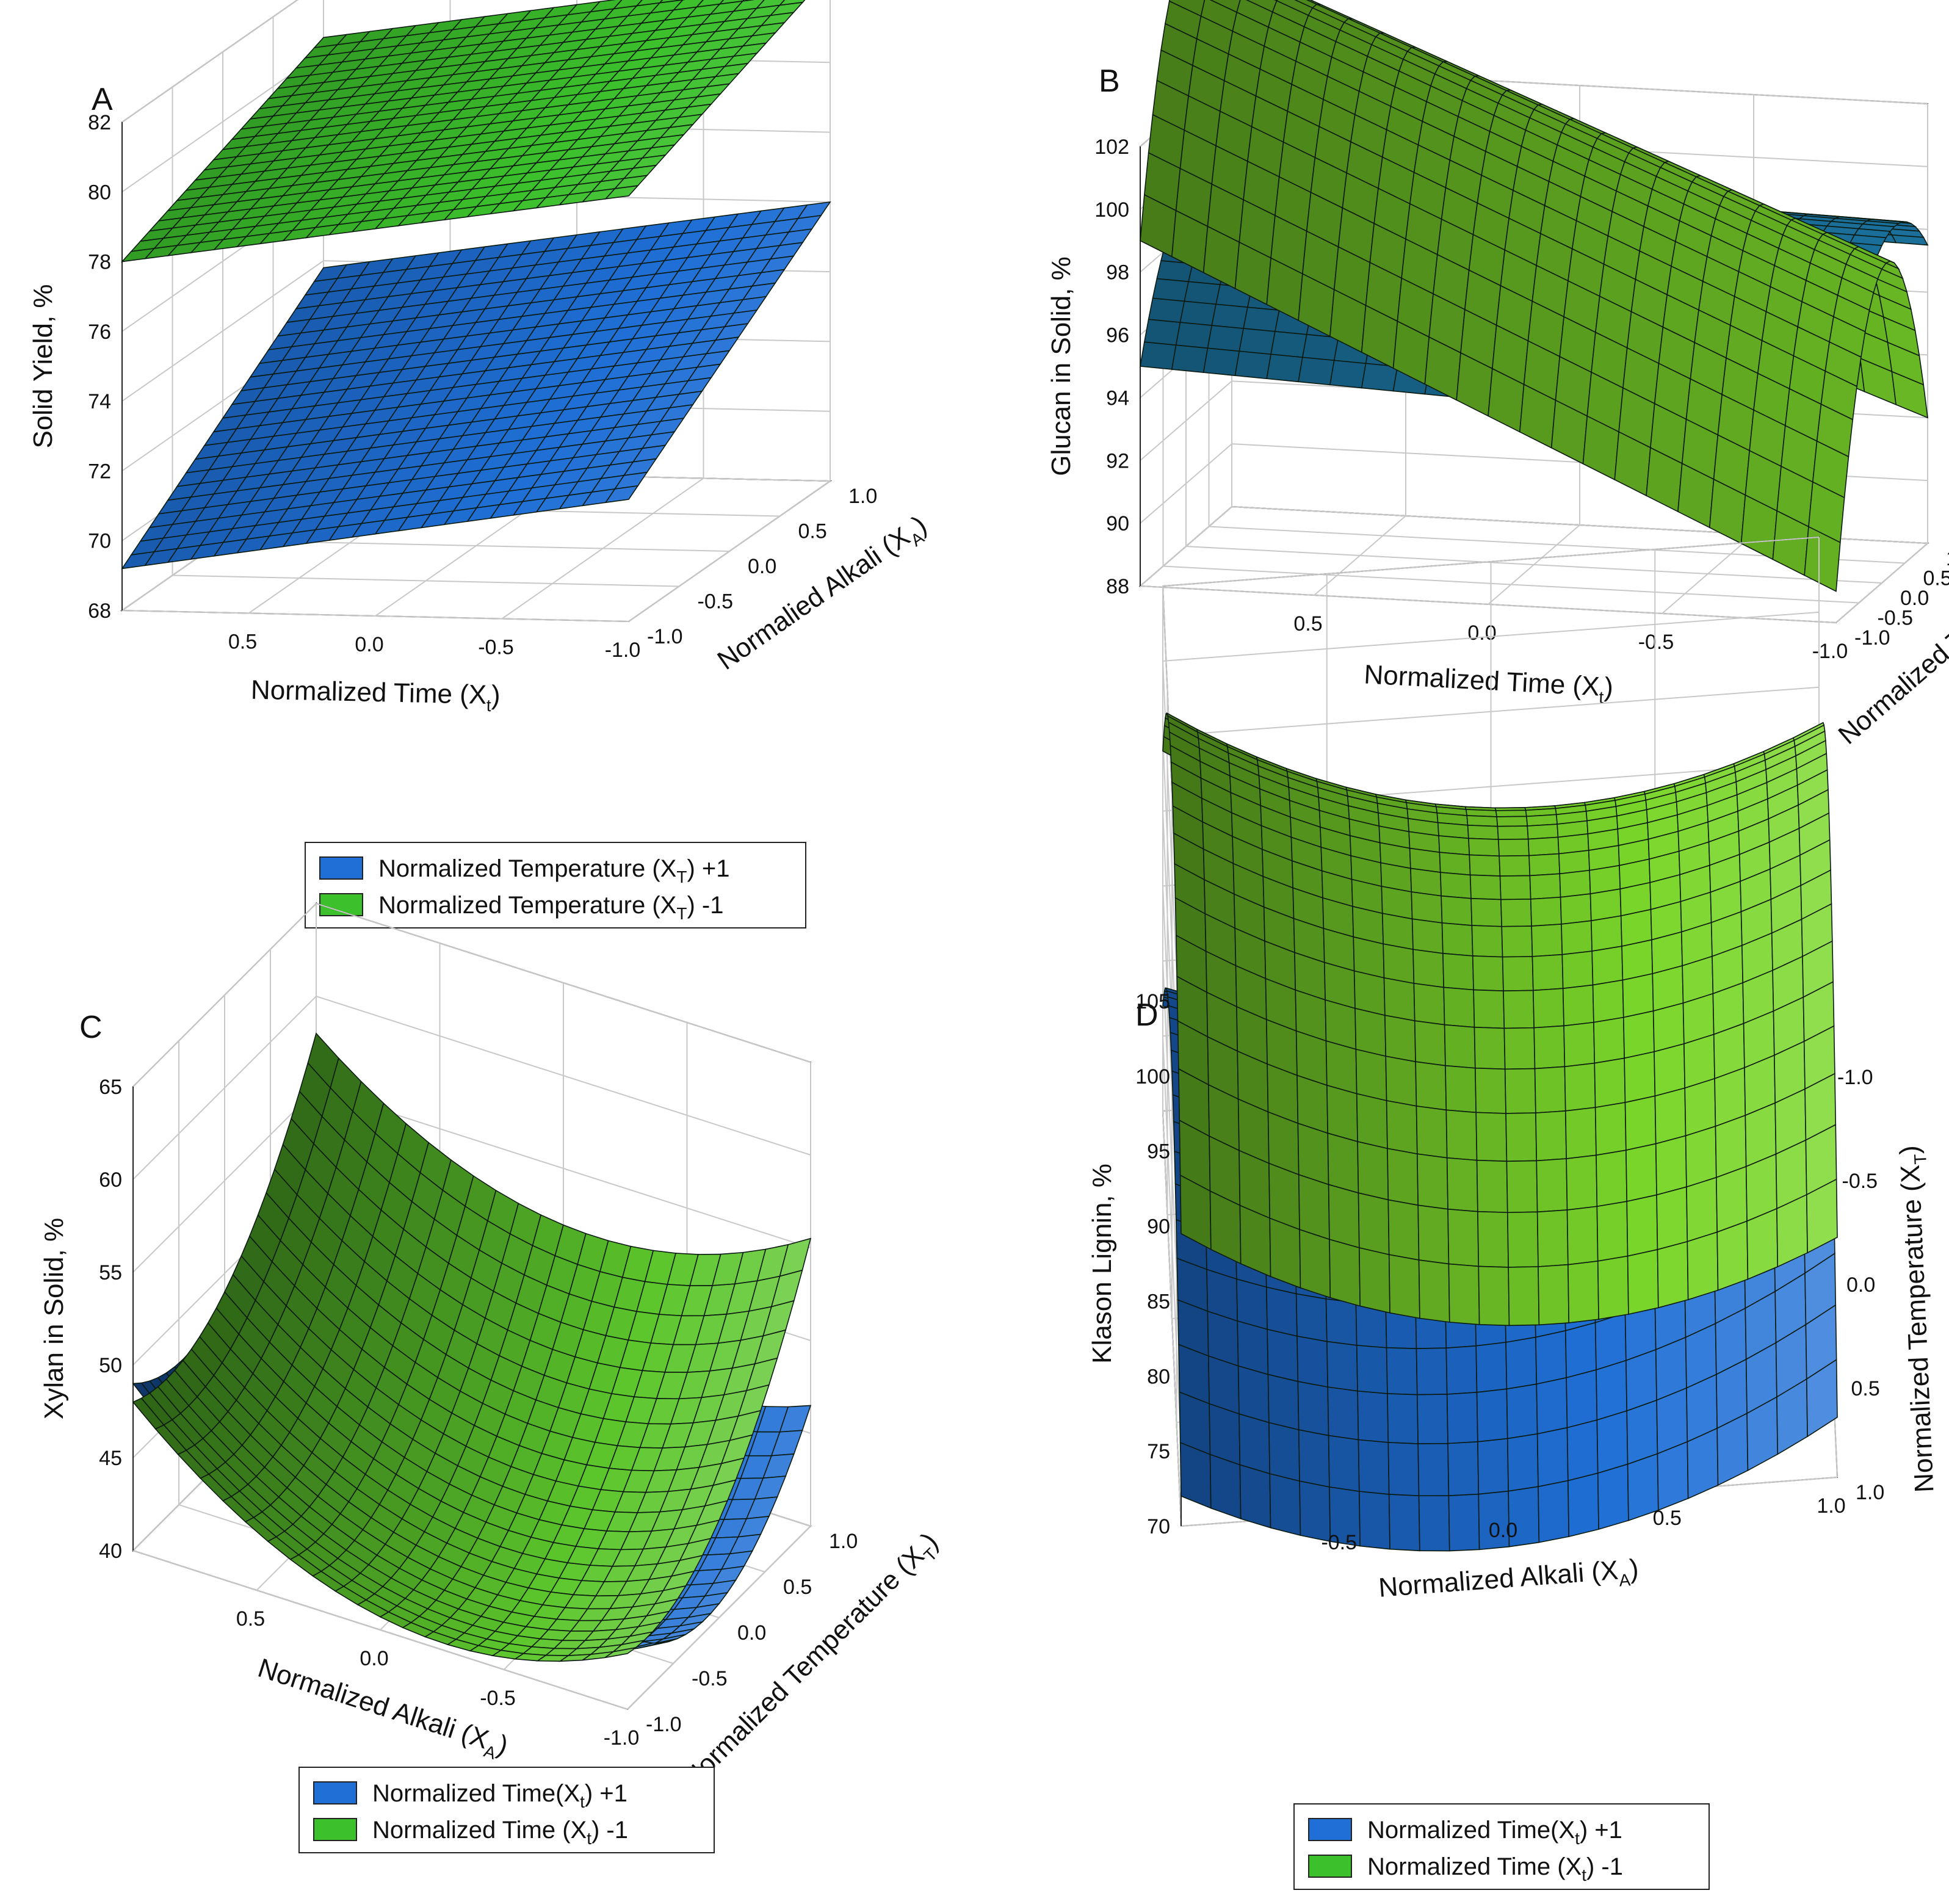  What do you see at coordinates (1117, 398) in the screenshot?
I see `z-tick-label: 94` at bounding box center [1117, 398].